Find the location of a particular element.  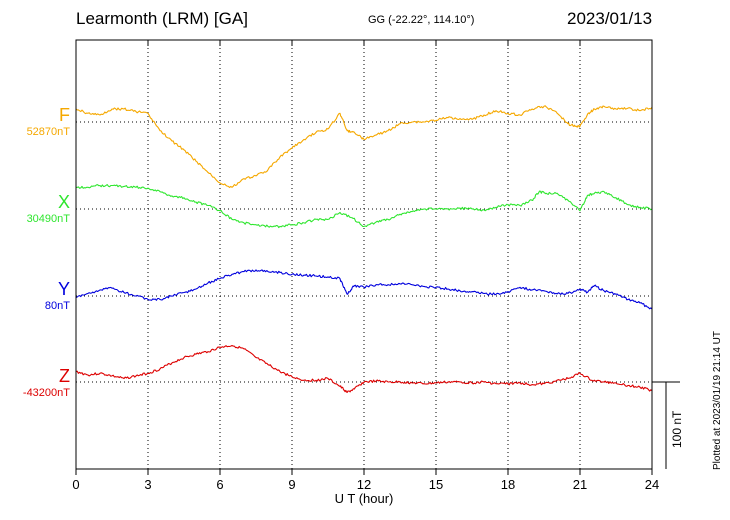

component-name: Y is located at coordinates (63, 289).